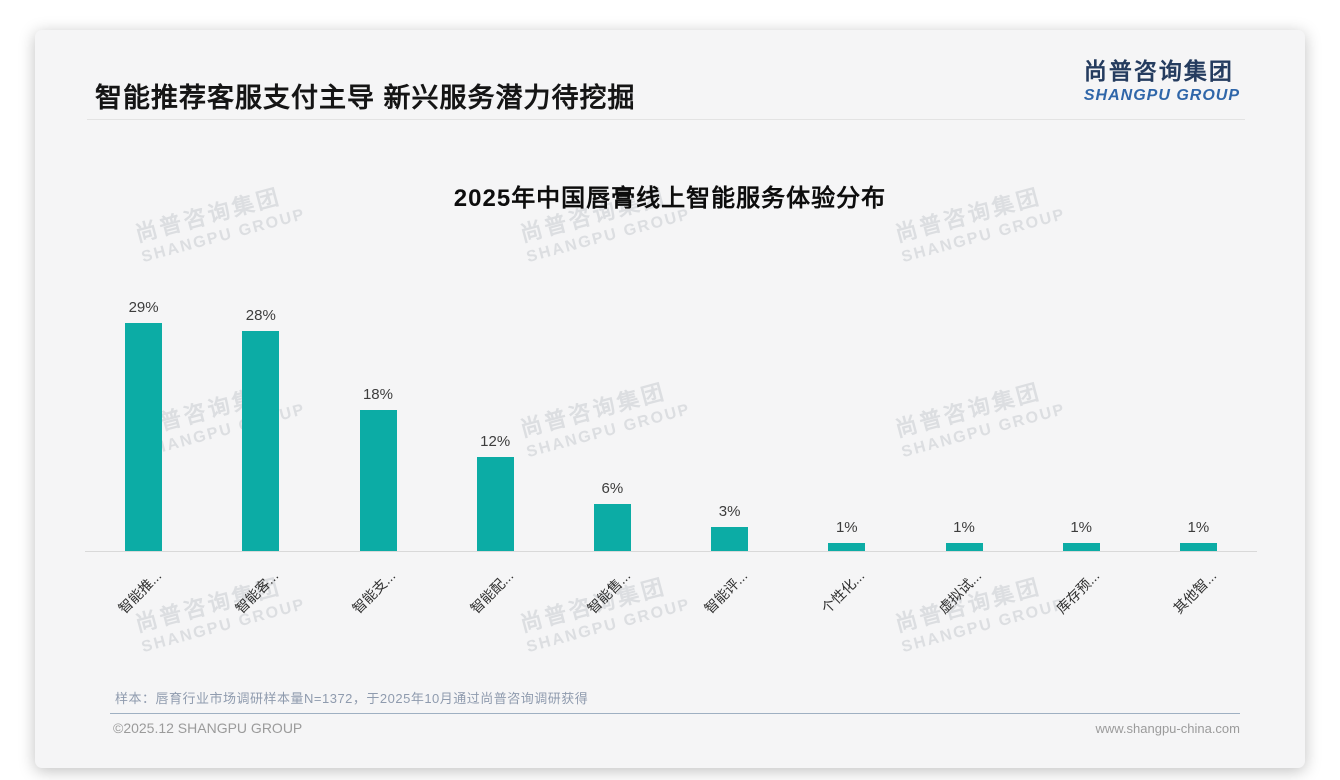  Describe the element at coordinates (352, 698) in the screenshot. I see `sample-note: 样本：唇育行业市场调研样本量N=1372，于2025年10月通过尚普咨询调研获得` at that location.